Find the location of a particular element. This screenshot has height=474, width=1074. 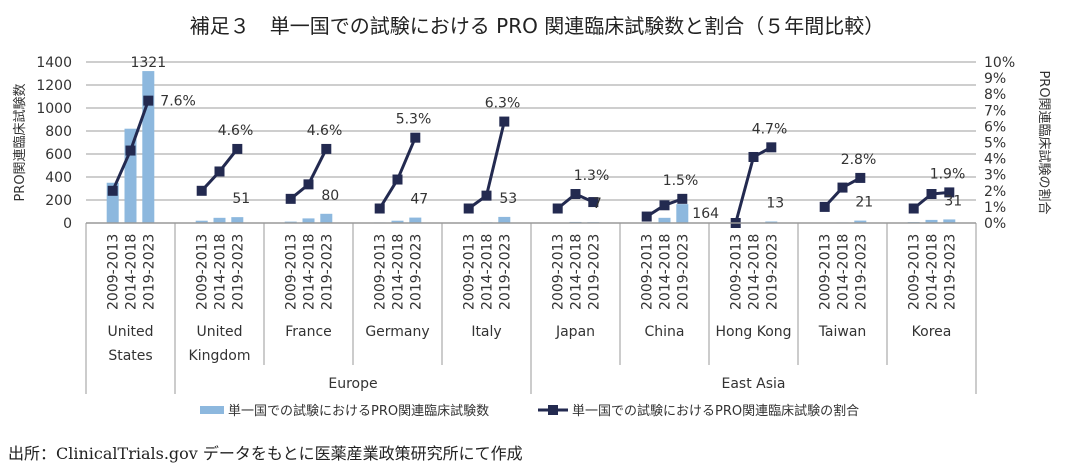

country-label: France is located at coordinates (308, 332).